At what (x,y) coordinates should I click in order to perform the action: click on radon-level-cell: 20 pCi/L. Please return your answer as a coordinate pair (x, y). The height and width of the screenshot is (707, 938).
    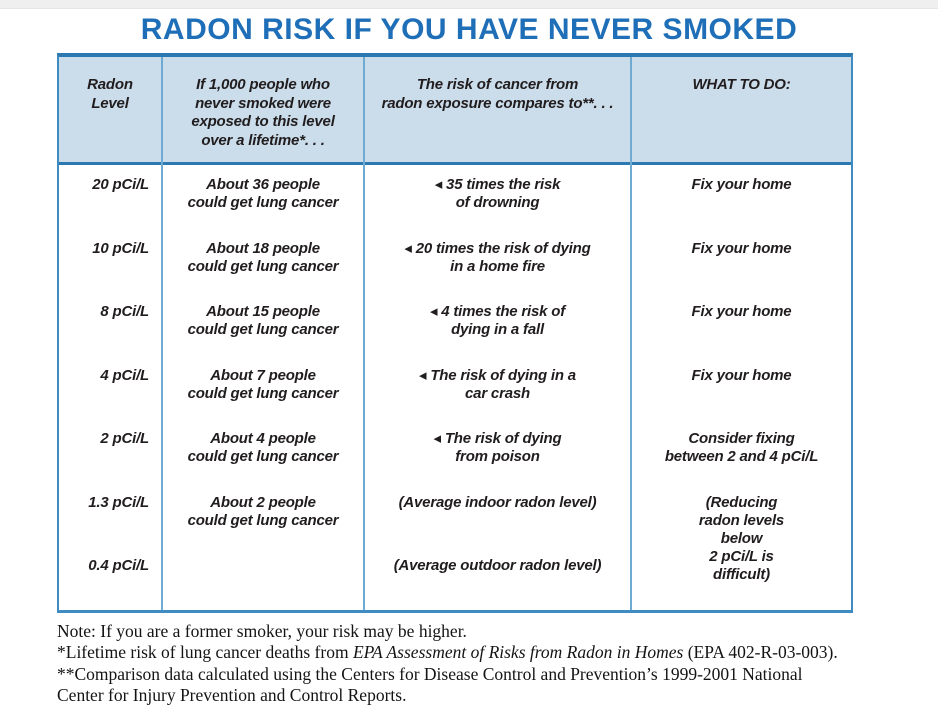
    Looking at the image, I should click on (120, 184).